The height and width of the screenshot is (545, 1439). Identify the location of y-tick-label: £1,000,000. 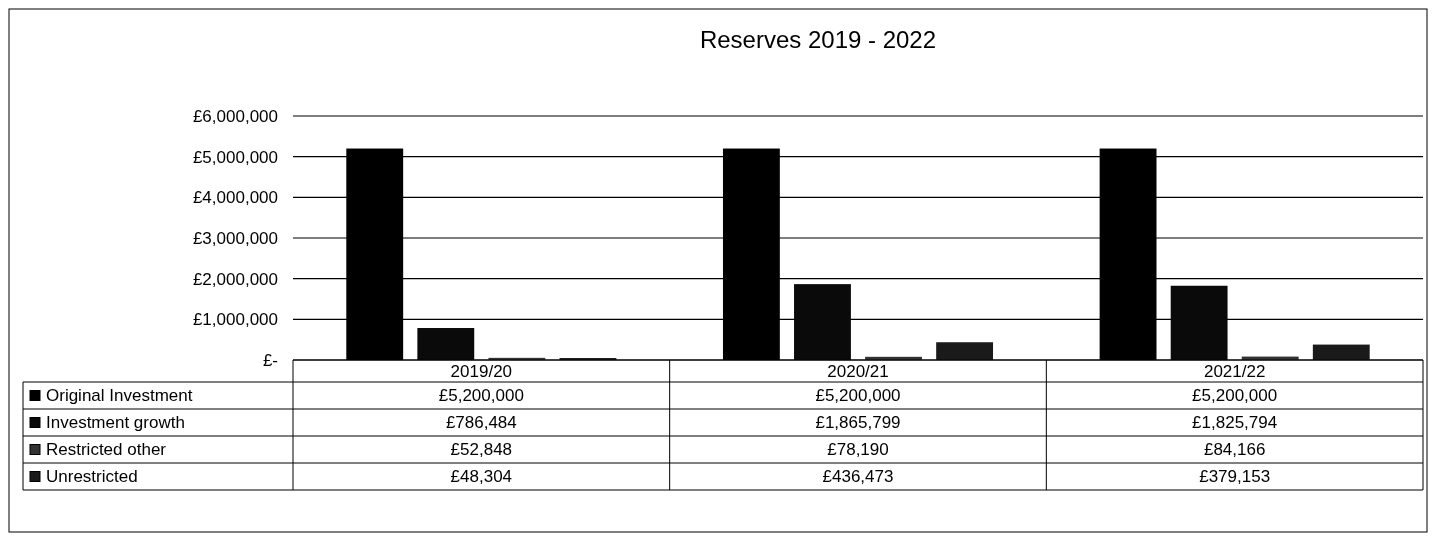
(235, 320).